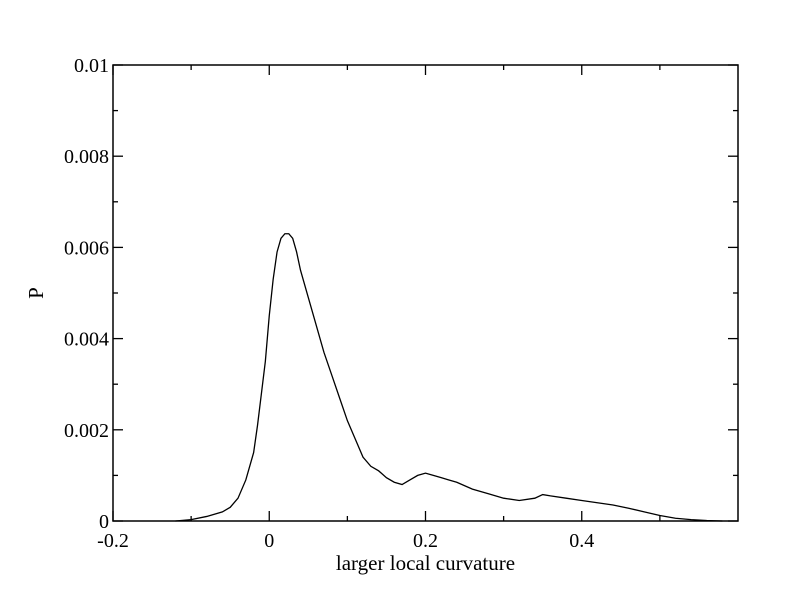  I want to click on y-axis-label: P, so click(36, 293).